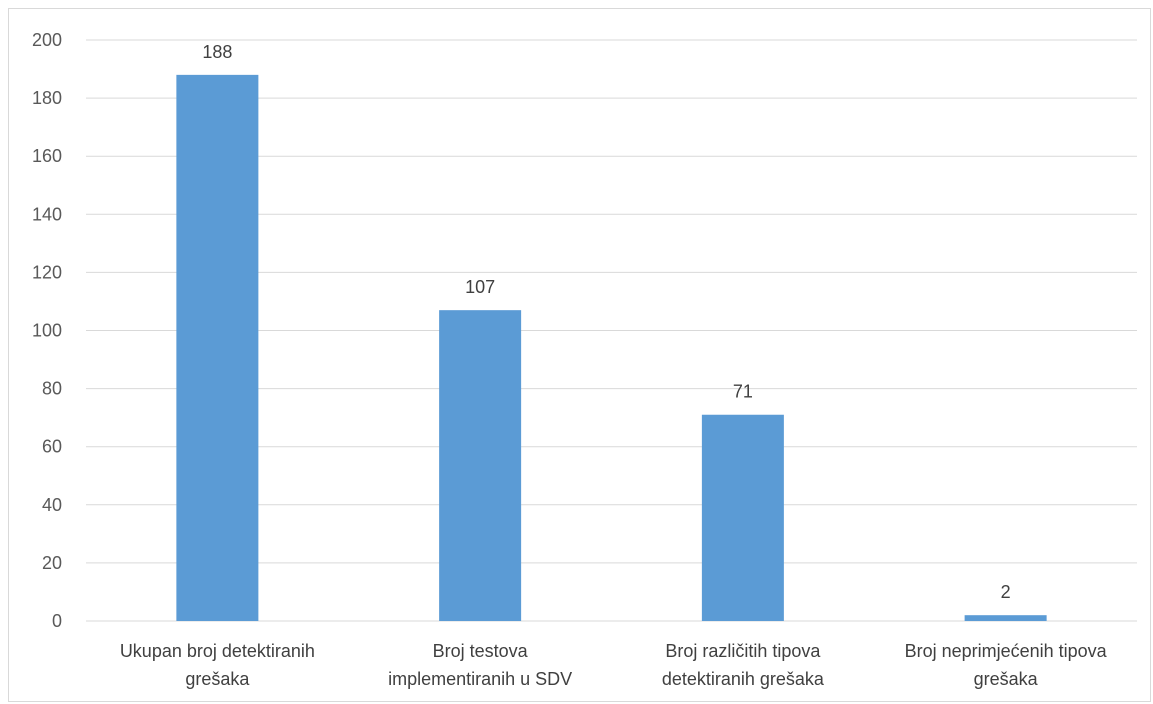 The image size is (1153, 704). I want to click on x-tick-label: detektiranih grešaka, so click(743, 679).